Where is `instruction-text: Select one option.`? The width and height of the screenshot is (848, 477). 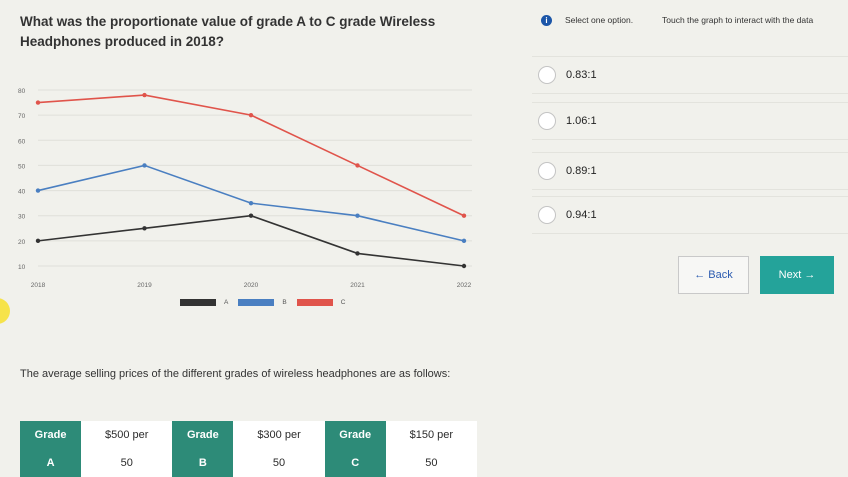
instruction-text: Select one option. is located at coordinates (599, 20).